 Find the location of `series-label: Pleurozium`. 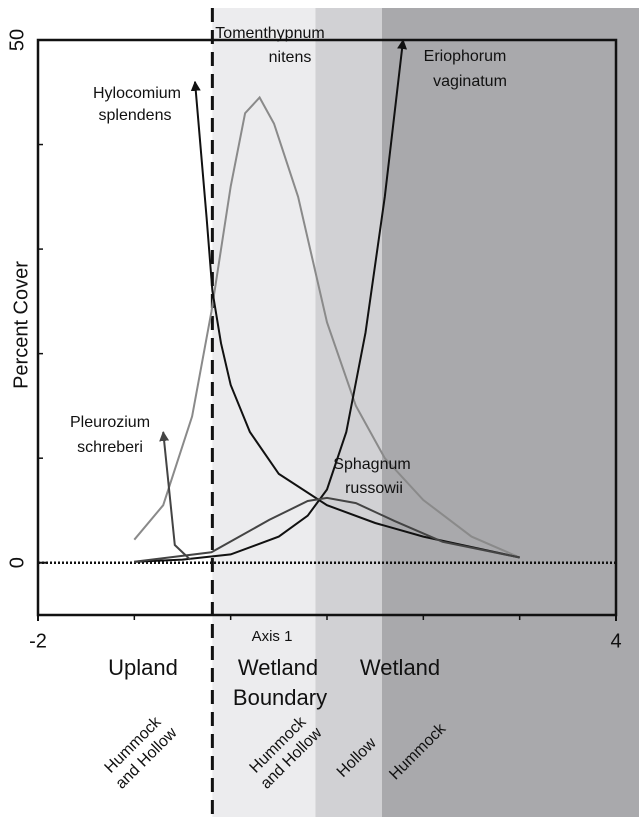

series-label: Pleurozium is located at coordinates (110, 422).